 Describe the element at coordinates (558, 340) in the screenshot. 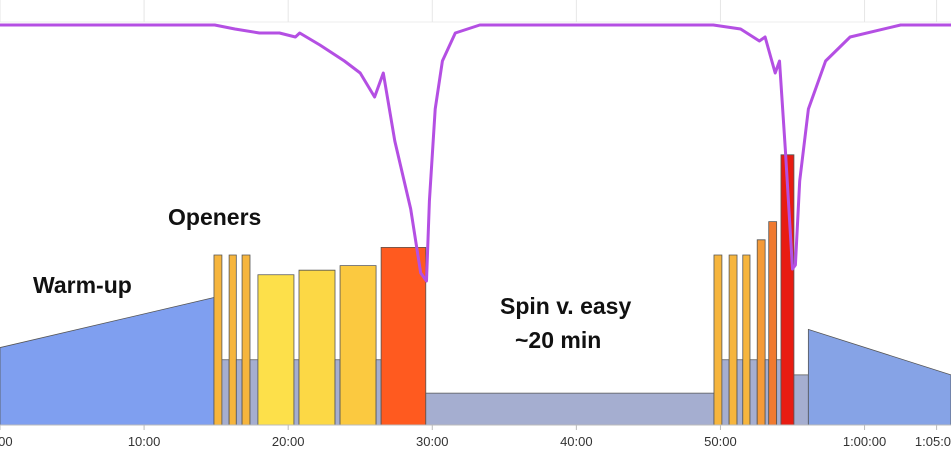

I see `annotation: ~20 min` at that location.